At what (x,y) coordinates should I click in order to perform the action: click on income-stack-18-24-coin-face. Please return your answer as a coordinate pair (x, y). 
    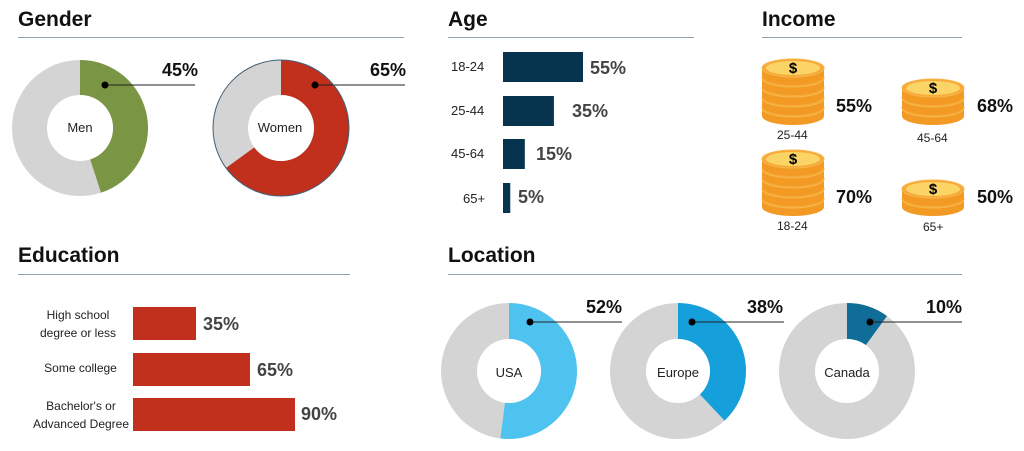
    Looking at the image, I should click on (793, 159).